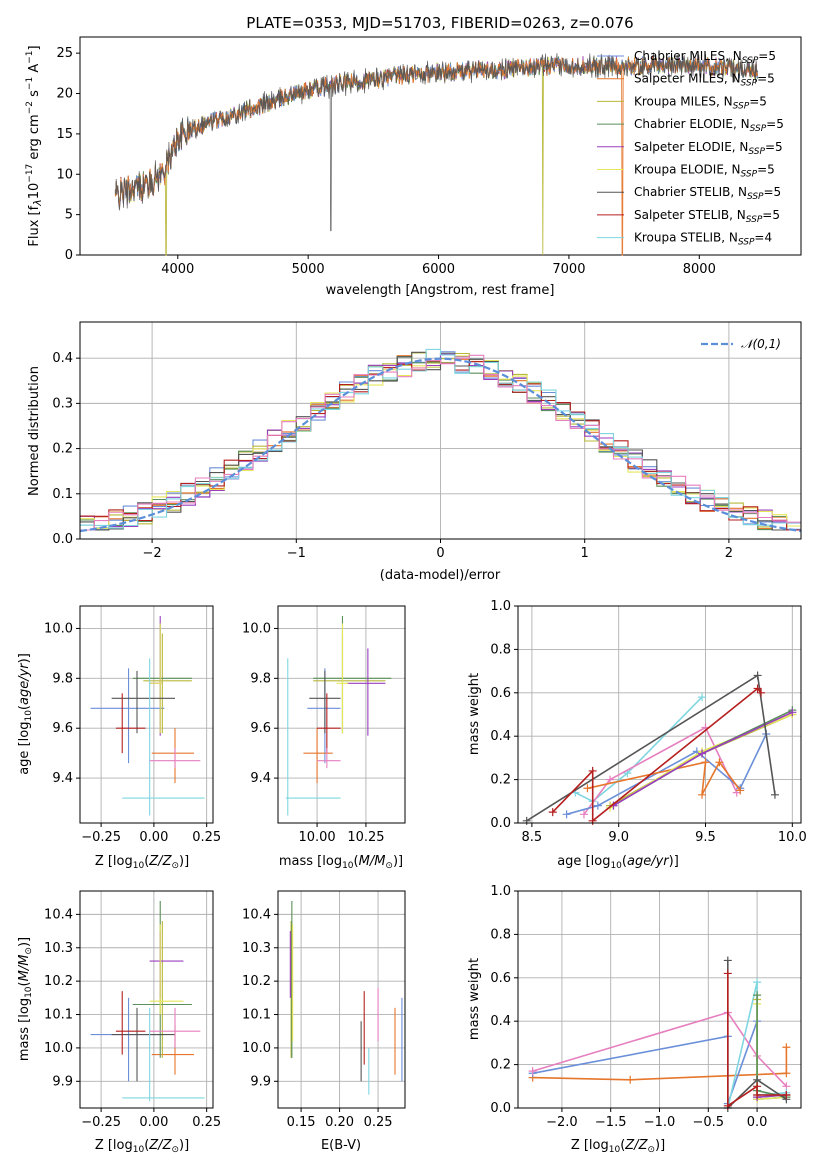  I want to click on massEbv-panel-axes: 0.15 0.20 0.25 9.9 10.0 10.1 10.2 10.3 10.4, so click(317, 1018).